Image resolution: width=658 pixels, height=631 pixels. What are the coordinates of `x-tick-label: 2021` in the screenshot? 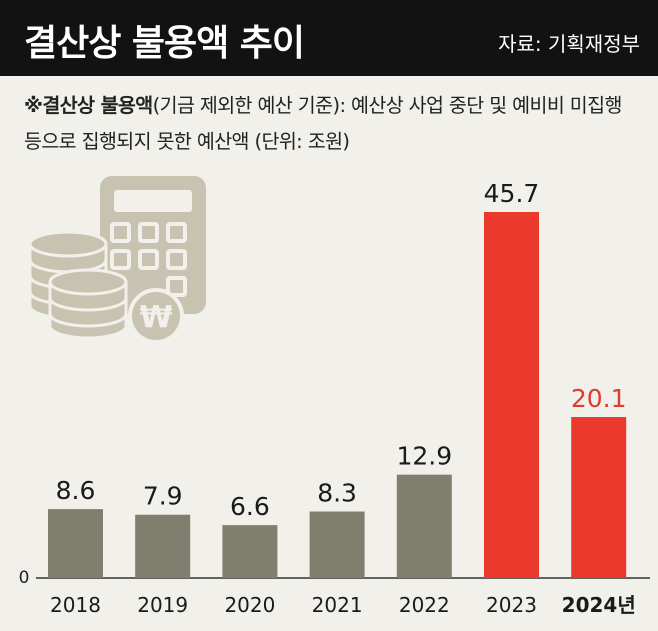 It's located at (337, 605).